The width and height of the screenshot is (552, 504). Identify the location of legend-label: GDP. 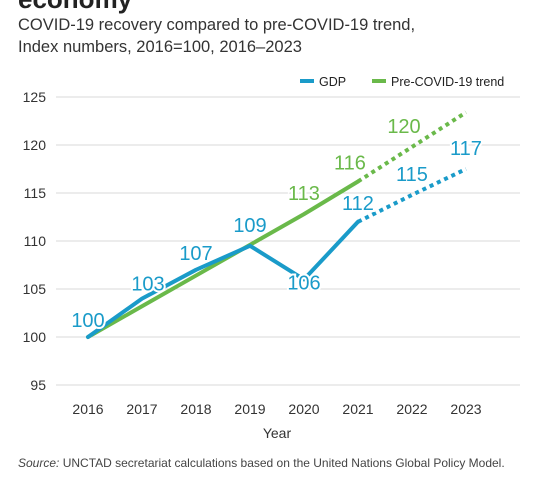
(332, 82).